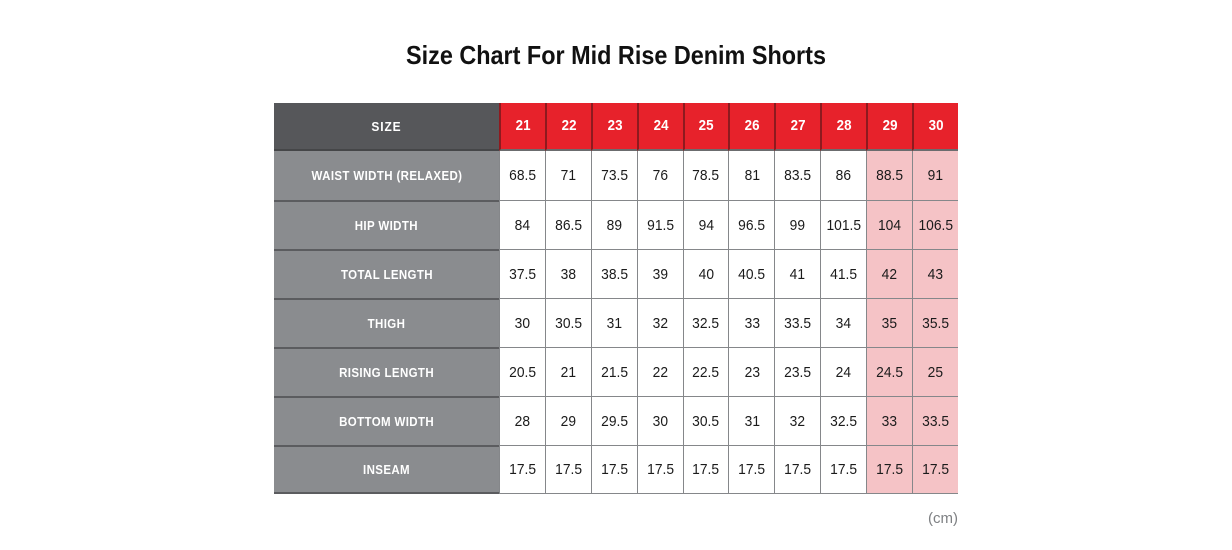 This screenshot has width=1232, height=550. What do you see at coordinates (752, 175) in the screenshot?
I see `cell-text: 81` at bounding box center [752, 175].